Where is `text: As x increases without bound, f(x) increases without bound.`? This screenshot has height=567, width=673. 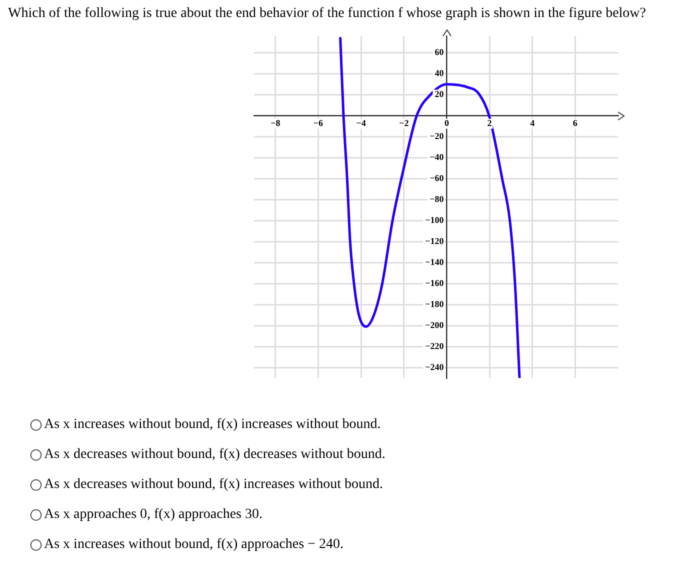
text: As x increases without bound, f(x) increases without bound. is located at coordinates (212, 425).